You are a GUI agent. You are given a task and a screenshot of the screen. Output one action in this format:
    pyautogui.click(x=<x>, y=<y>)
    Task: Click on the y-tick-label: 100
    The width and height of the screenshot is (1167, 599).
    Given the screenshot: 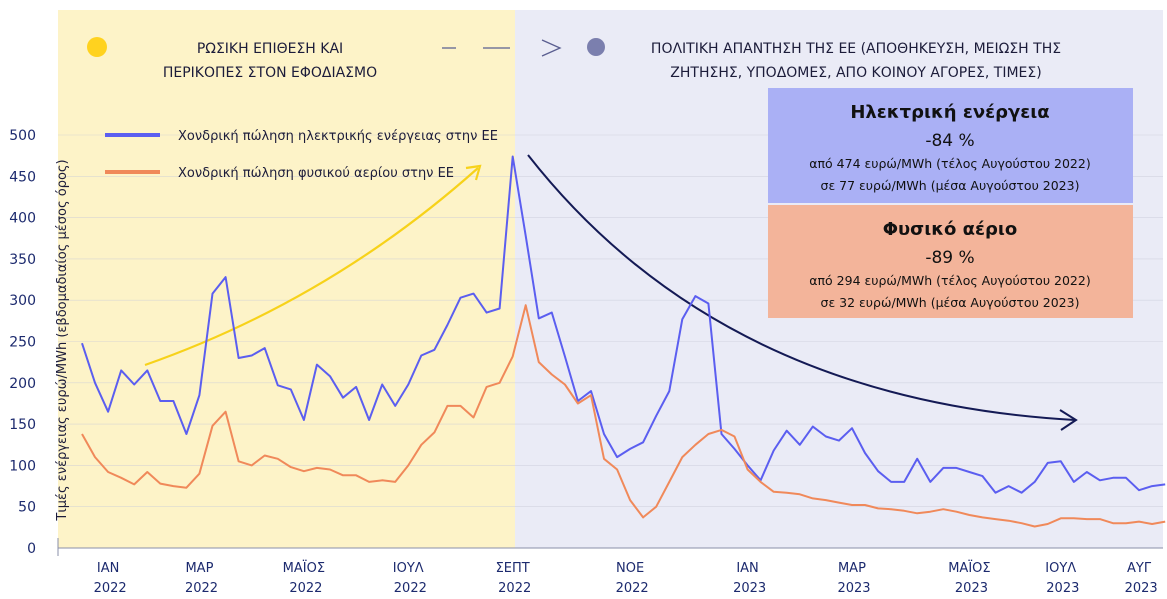 What is the action you would take?
    pyautogui.click(x=22, y=466)
    